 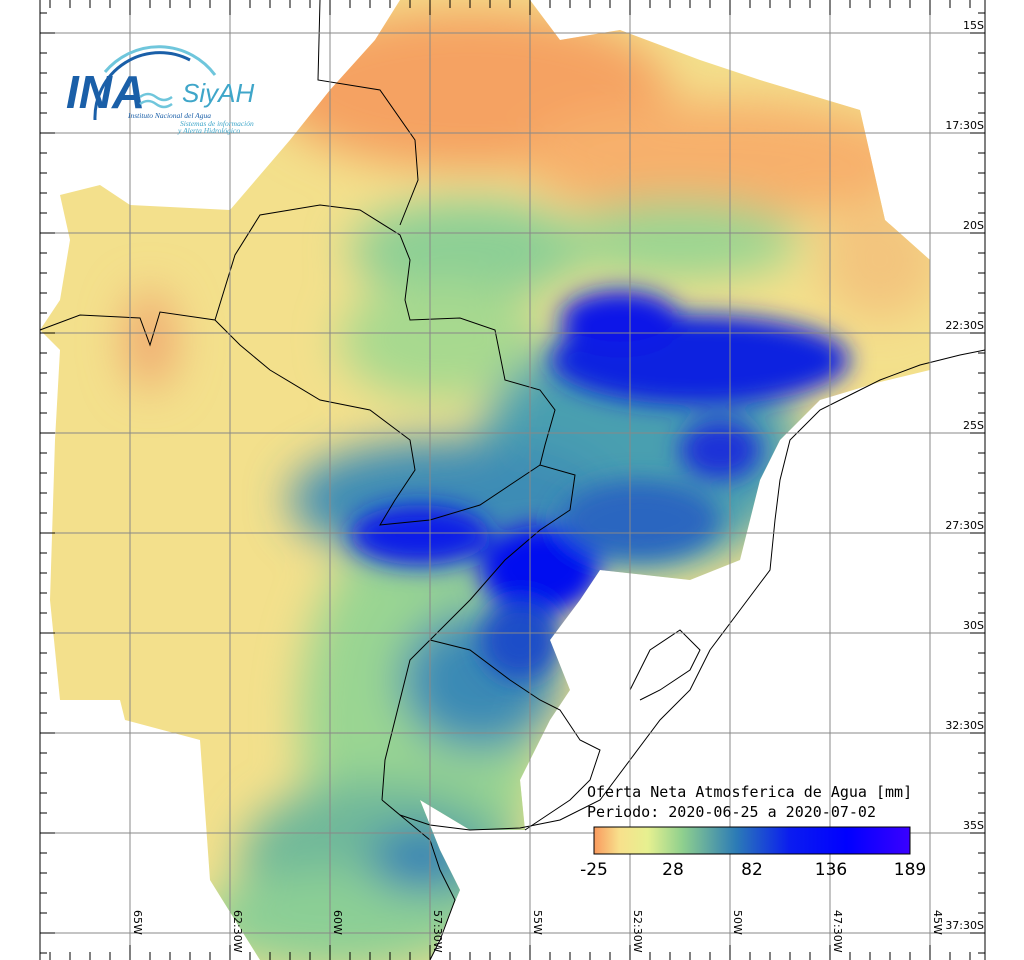 What do you see at coordinates (437, 931) in the screenshot?
I see `lon-label: 57:30W` at bounding box center [437, 931].